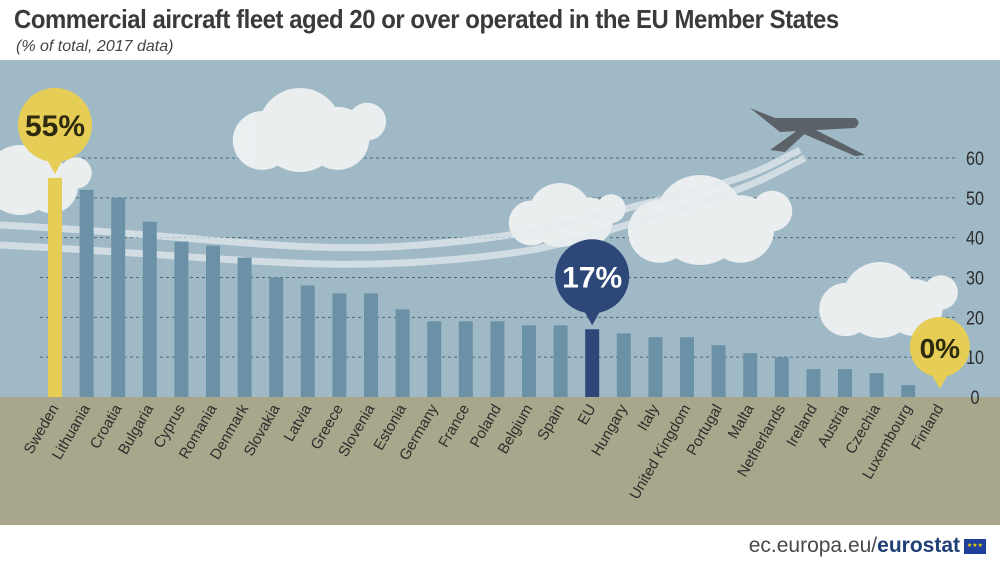  Describe the element at coordinates (975, 199) in the screenshot. I see `y-tick-label: 50` at that location.